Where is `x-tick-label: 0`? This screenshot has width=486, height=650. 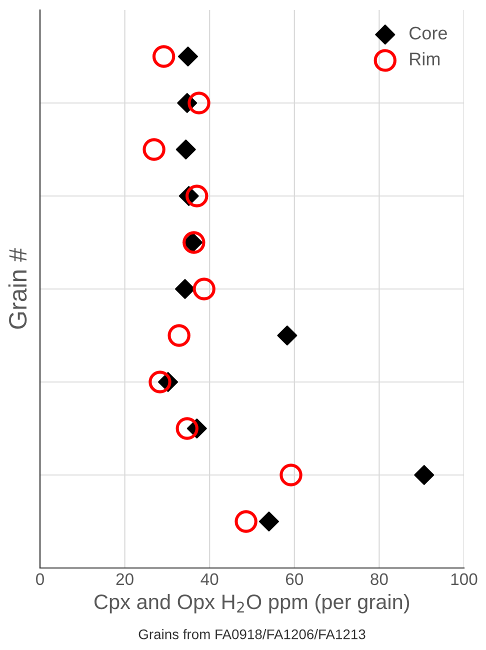 x-tick-label: 0 is located at coordinates (40, 579).